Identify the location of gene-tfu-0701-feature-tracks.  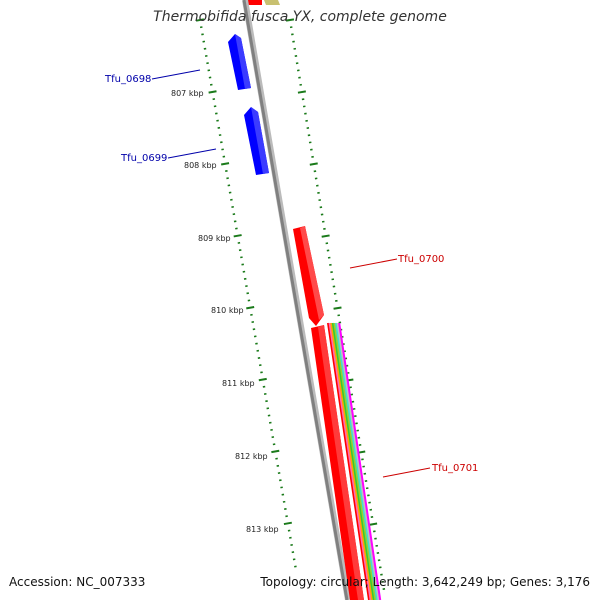
(354, 461).